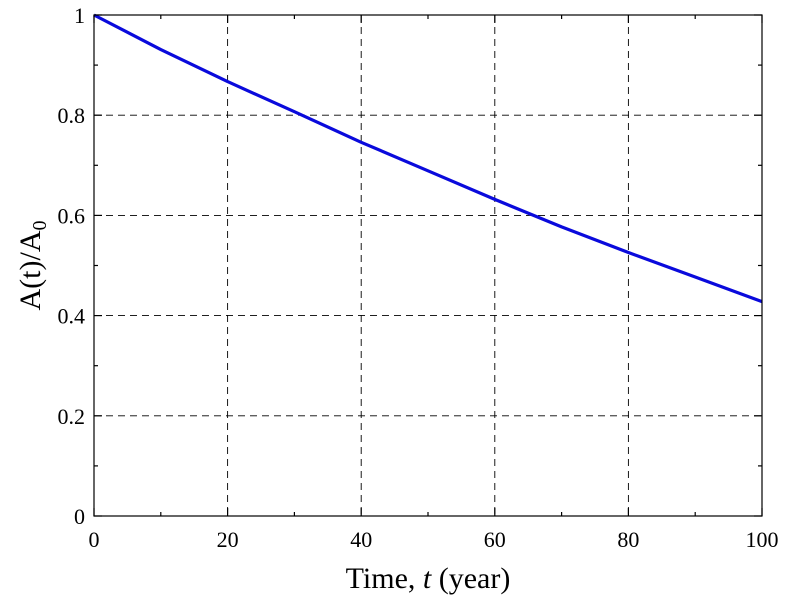  What do you see at coordinates (228, 539) in the screenshot?
I see `x-tick-label: 20` at bounding box center [228, 539].